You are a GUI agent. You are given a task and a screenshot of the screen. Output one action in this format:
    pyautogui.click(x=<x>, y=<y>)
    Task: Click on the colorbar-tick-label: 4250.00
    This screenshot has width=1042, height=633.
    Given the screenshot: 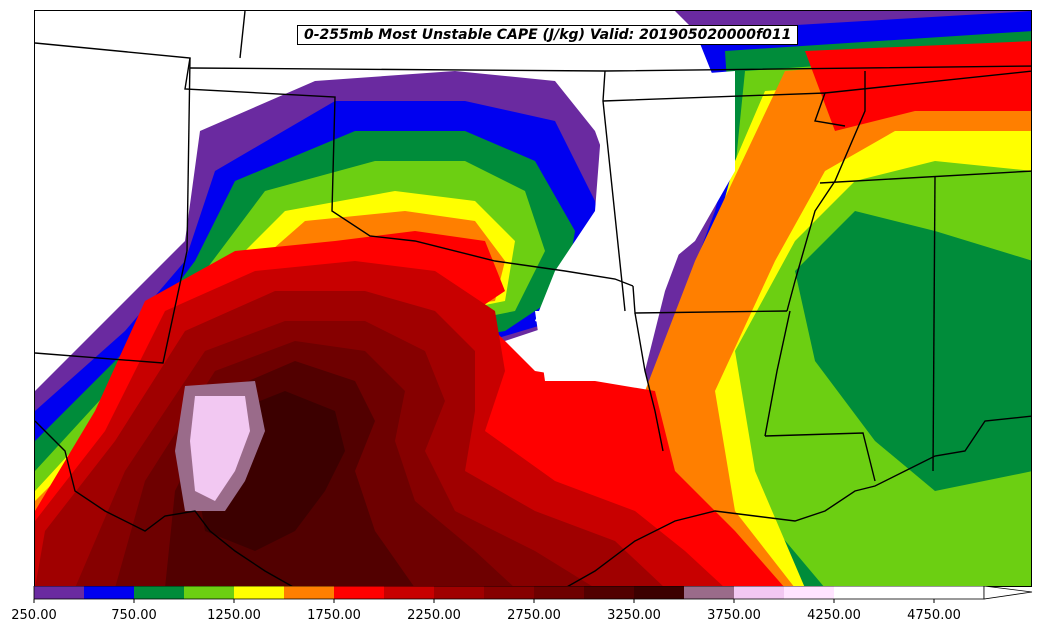 What is the action you would take?
    pyautogui.click(x=834, y=615)
    